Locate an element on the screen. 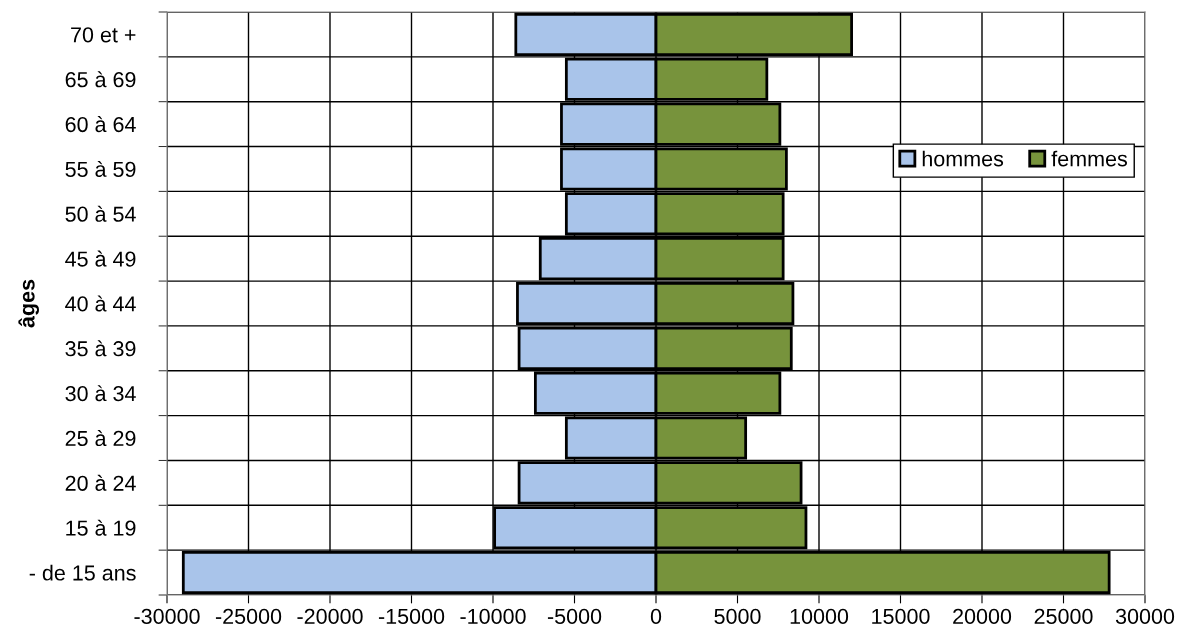 The width and height of the screenshot is (1189, 639). x-tick-label: 10000 is located at coordinates (819, 616).